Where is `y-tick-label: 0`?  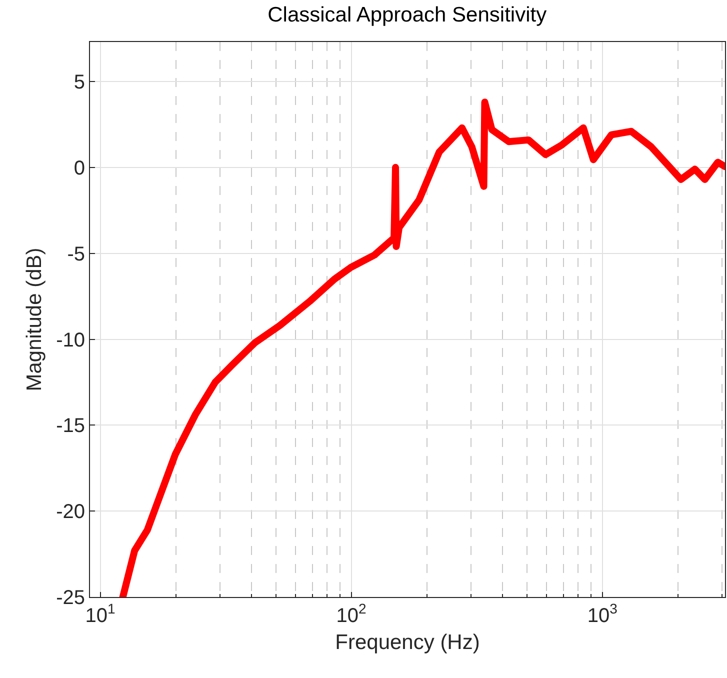 y-tick-label: 0 is located at coordinates (79, 168).